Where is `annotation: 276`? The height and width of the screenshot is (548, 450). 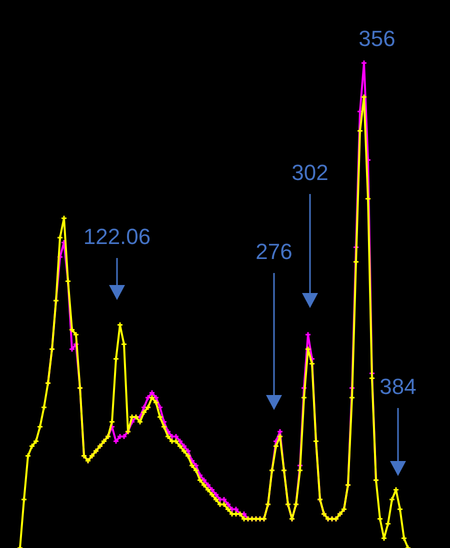 annotation: 276 is located at coordinates (274, 251).